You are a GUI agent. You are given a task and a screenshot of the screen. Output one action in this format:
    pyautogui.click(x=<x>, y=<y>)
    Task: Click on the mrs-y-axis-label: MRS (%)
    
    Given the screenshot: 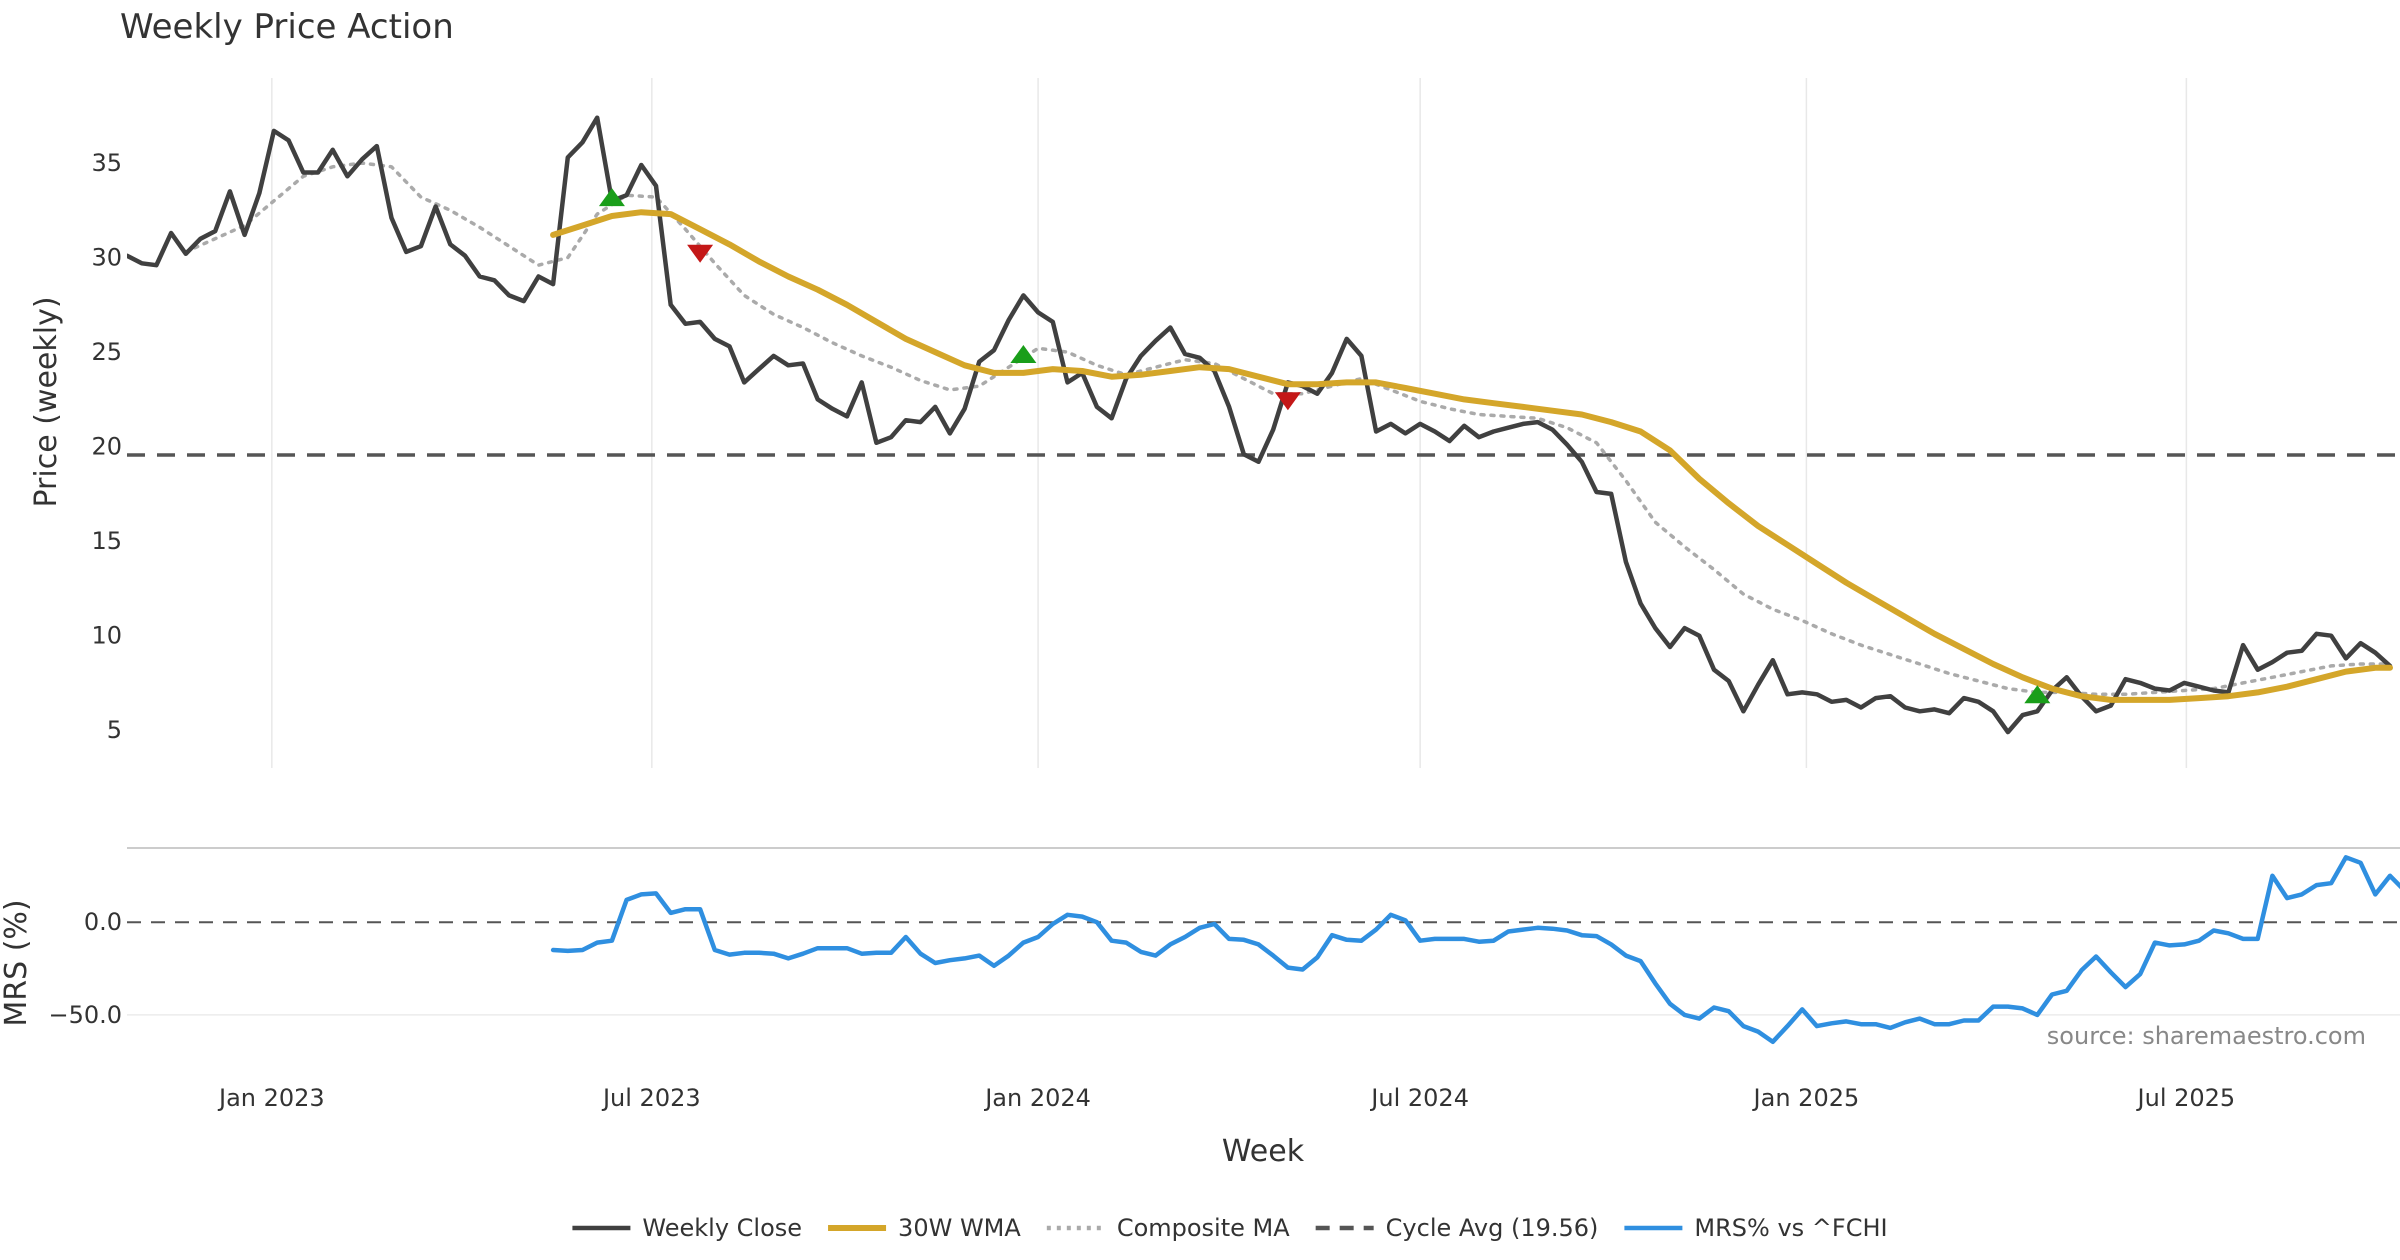 What is the action you would take?
    pyautogui.click(x=17, y=962)
    